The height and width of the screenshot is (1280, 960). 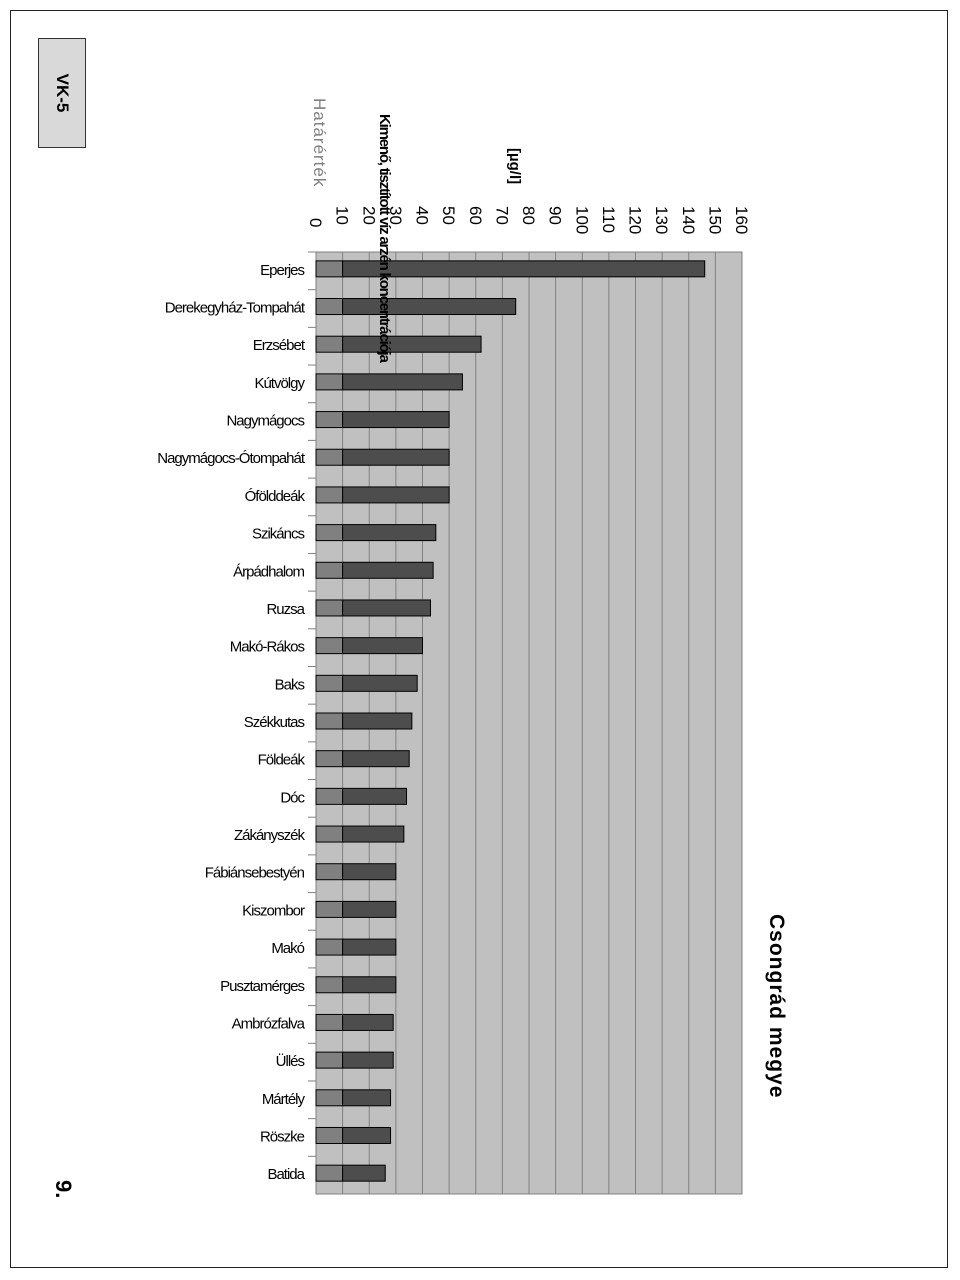 I want to click on tick-label: 30, so click(x=395, y=215).